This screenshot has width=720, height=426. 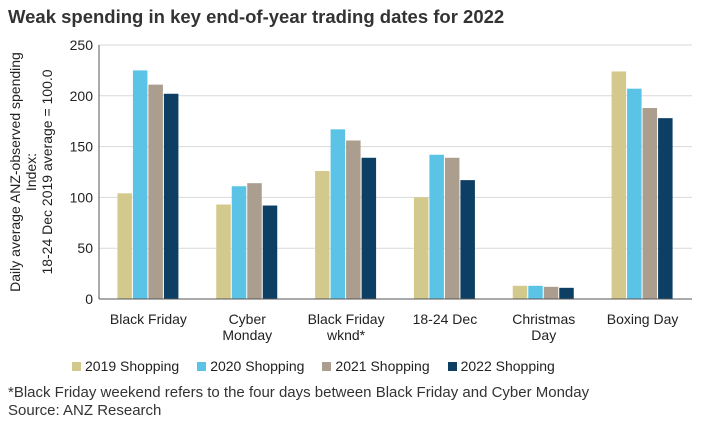 I want to click on x-tick-label: wknd*, so click(x=346, y=335).